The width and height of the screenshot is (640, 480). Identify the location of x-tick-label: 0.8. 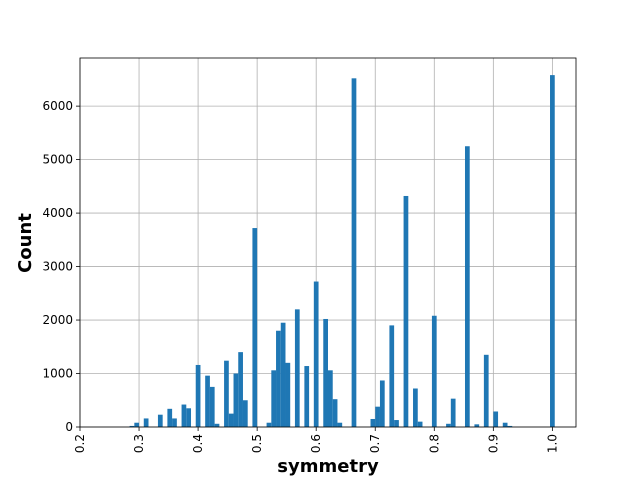
(434, 443).